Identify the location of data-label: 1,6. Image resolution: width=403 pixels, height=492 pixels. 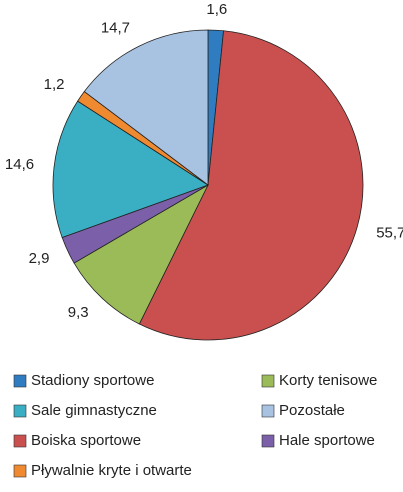
(216, 9).